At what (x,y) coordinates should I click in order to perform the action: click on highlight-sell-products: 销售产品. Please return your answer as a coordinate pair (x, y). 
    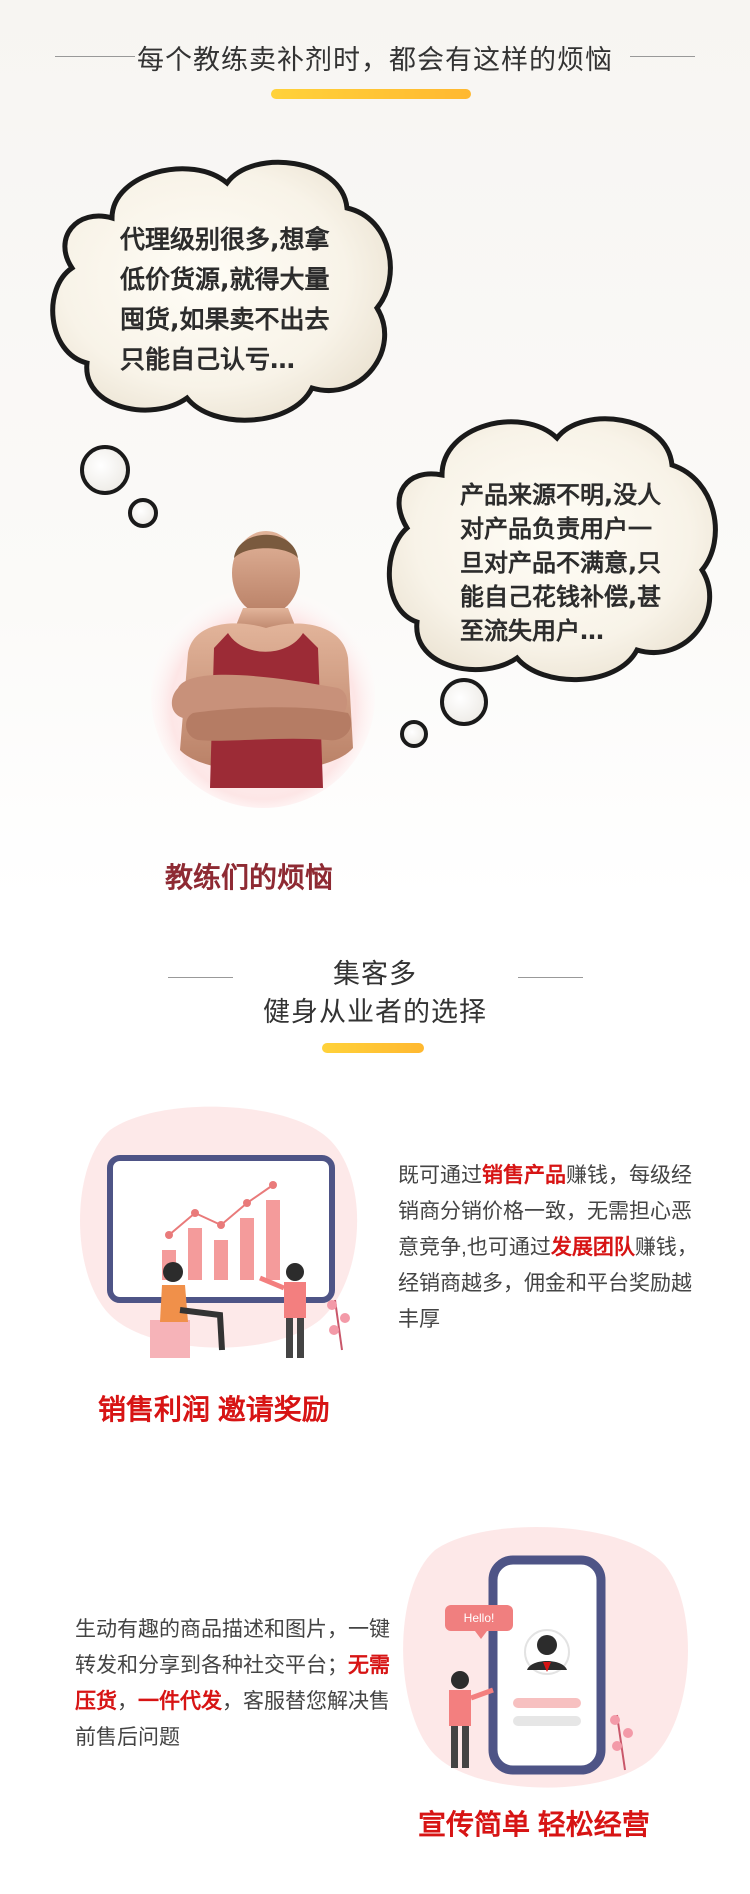
    Looking at the image, I should click on (524, 1175).